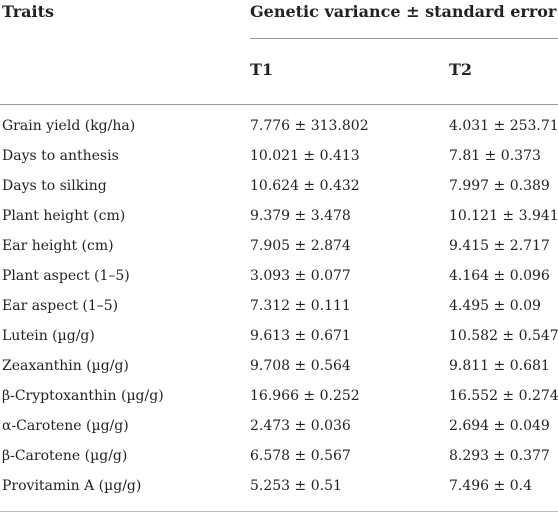 The height and width of the screenshot is (514, 558). Describe the element at coordinates (58, 246) in the screenshot. I see `trait-cell: Ear height (cm)` at that location.